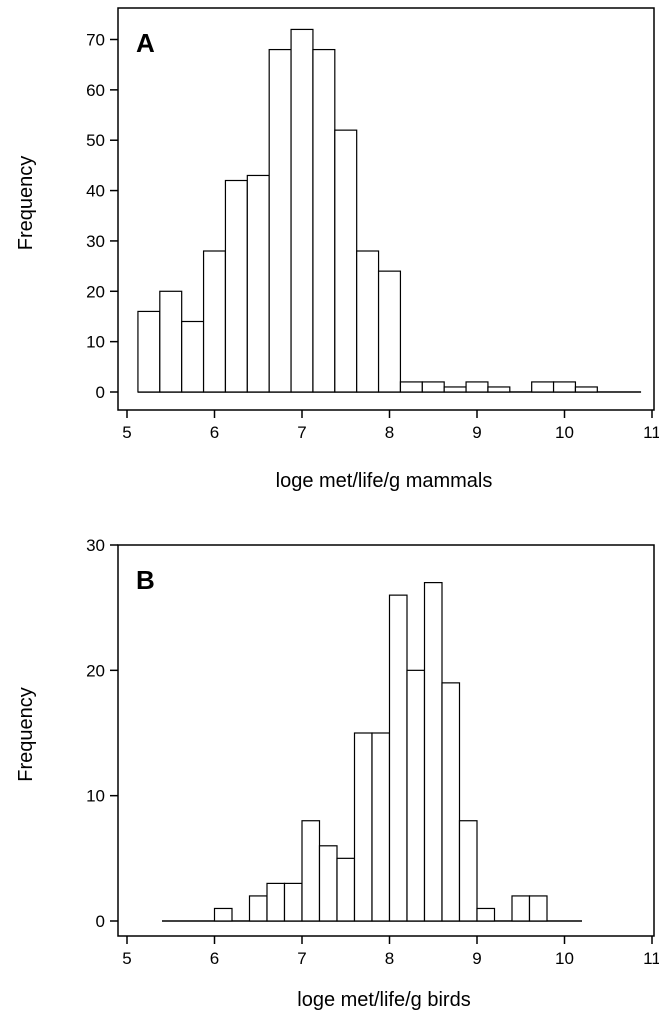 The image size is (659, 1021). Describe the element at coordinates (95, 191) in the screenshot. I see `panel-a-y-tick-label: 40` at that location.